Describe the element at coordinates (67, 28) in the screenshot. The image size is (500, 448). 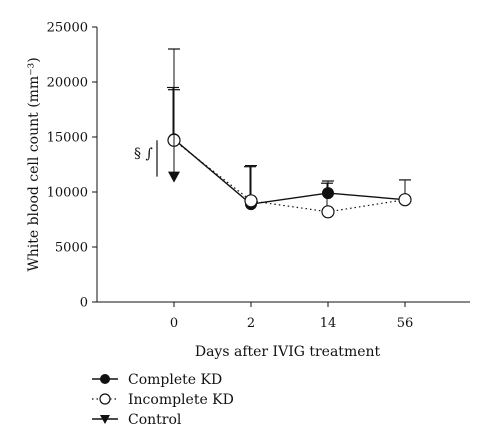
I see `y-tick-label: 25000` at that location.